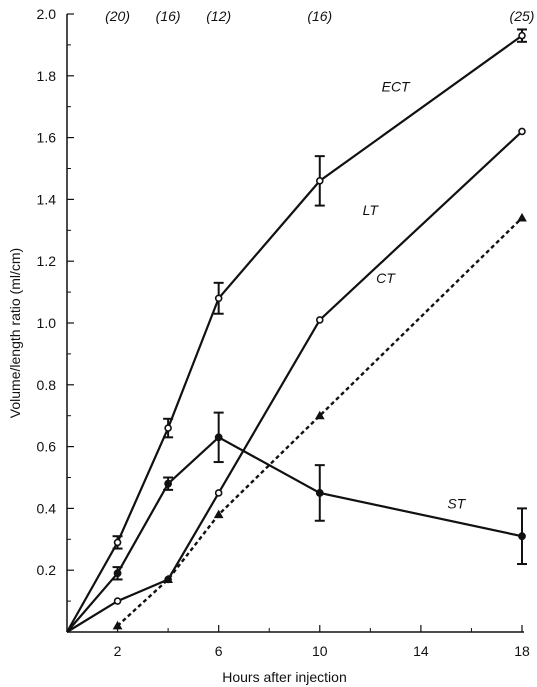 The image size is (537, 687). Describe the element at coordinates (219, 651) in the screenshot. I see `x-tick-label: 6` at that location.